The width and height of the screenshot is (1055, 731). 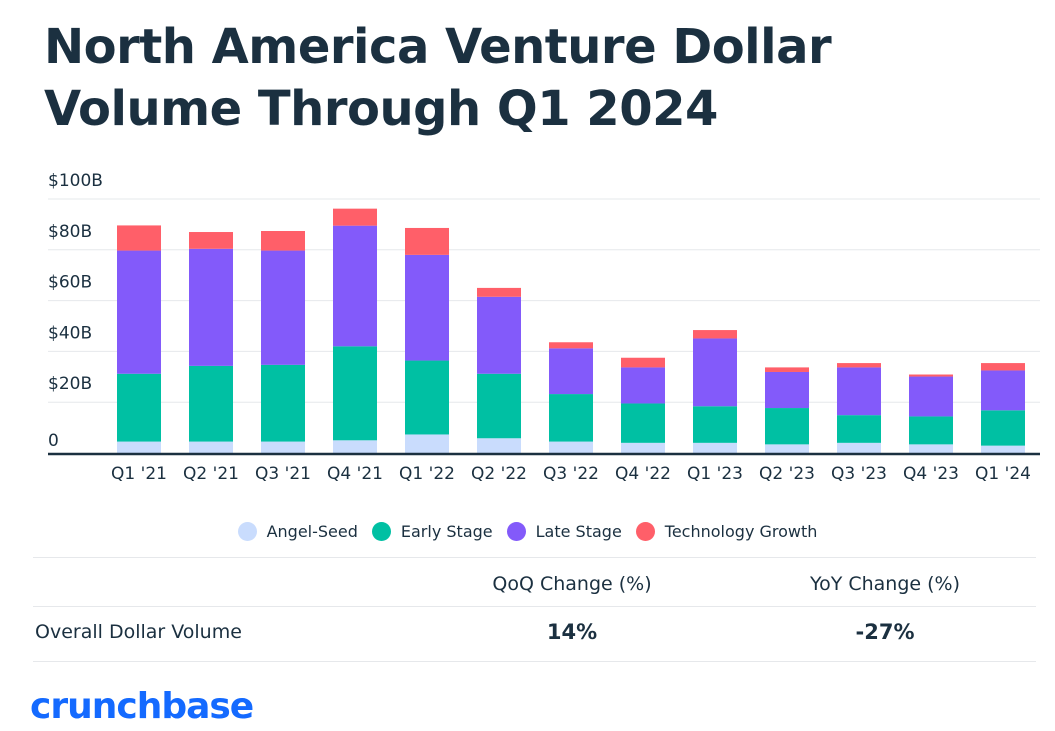 I want to click on legend-label: Late Stage, so click(x=578, y=531).